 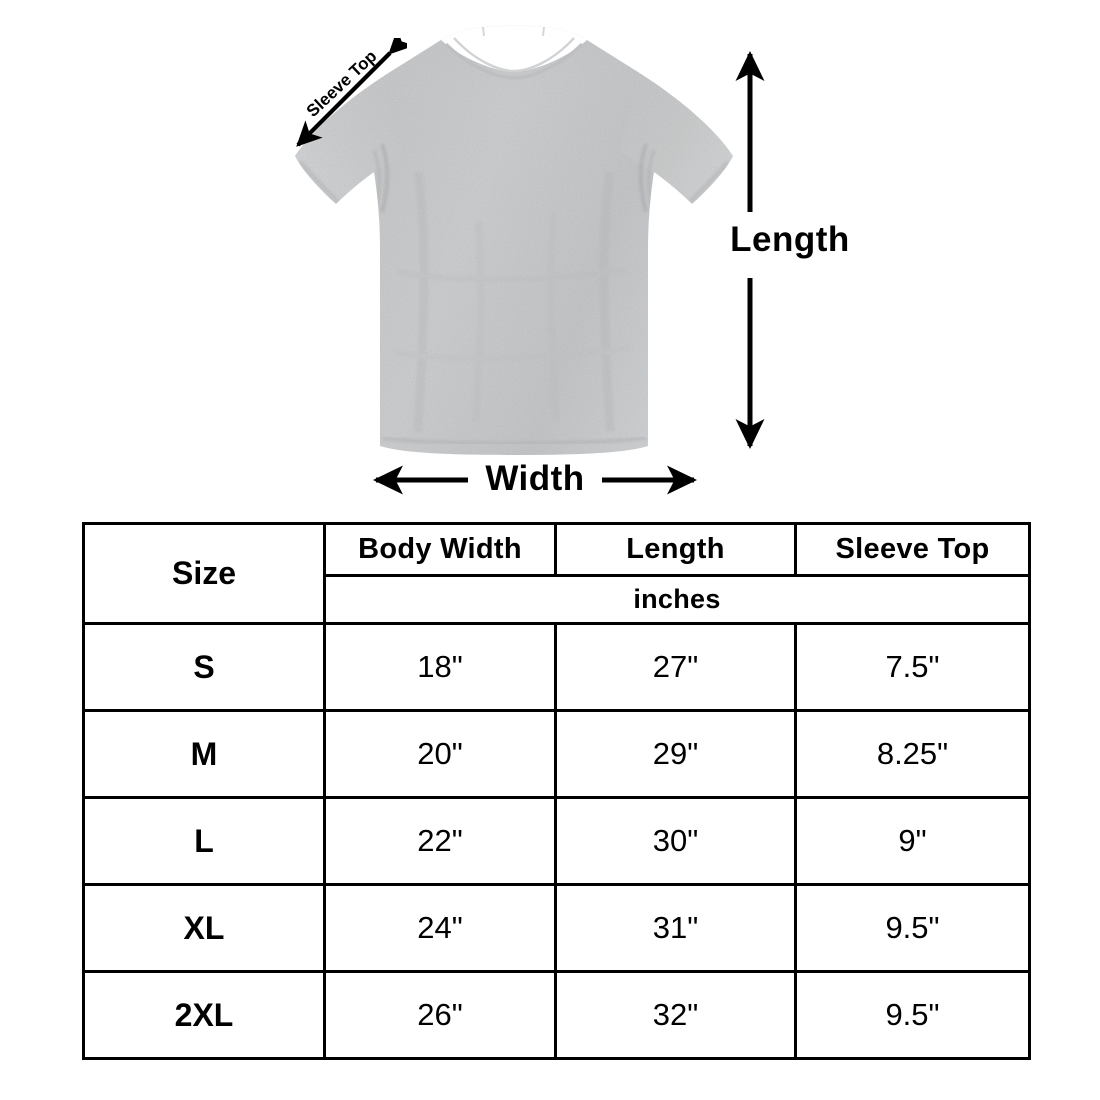 I want to click on cell-body-width: 20", so click(x=440, y=754).